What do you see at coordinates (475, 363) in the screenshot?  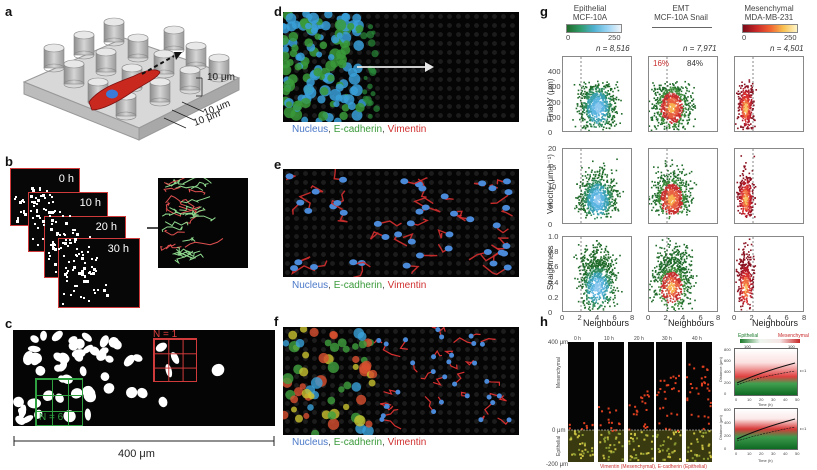 I see `emt-nucleus` at bounding box center [475, 363].